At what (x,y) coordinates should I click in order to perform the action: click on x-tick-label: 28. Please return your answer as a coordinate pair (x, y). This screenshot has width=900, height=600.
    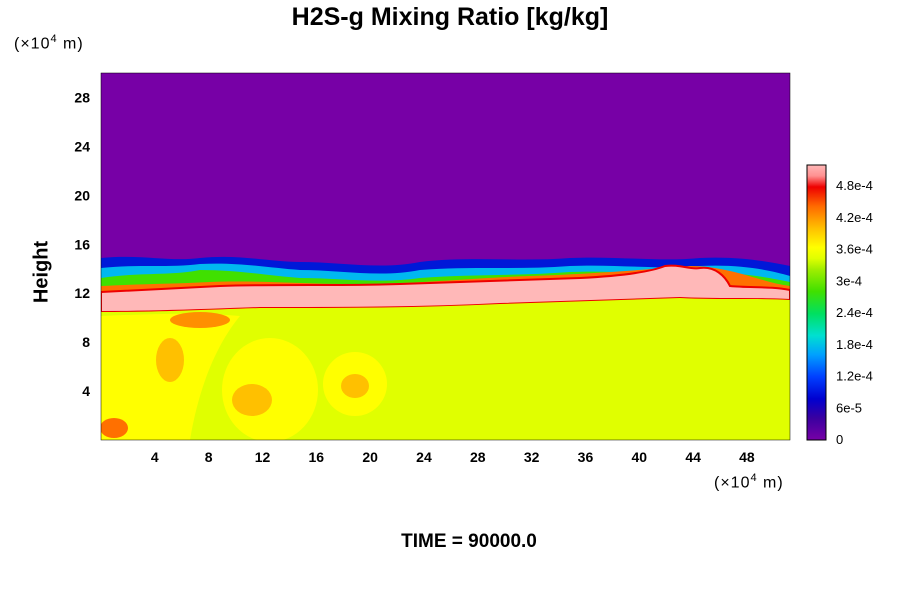
    Looking at the image, I should click on (478, 457).